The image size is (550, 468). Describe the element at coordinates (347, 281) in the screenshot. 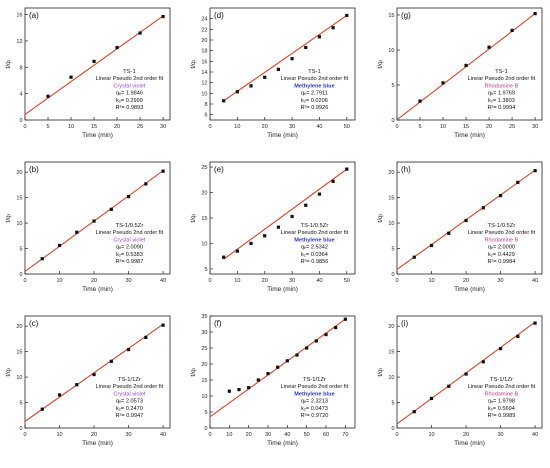

I see `x-tick-label: 50` at that location.